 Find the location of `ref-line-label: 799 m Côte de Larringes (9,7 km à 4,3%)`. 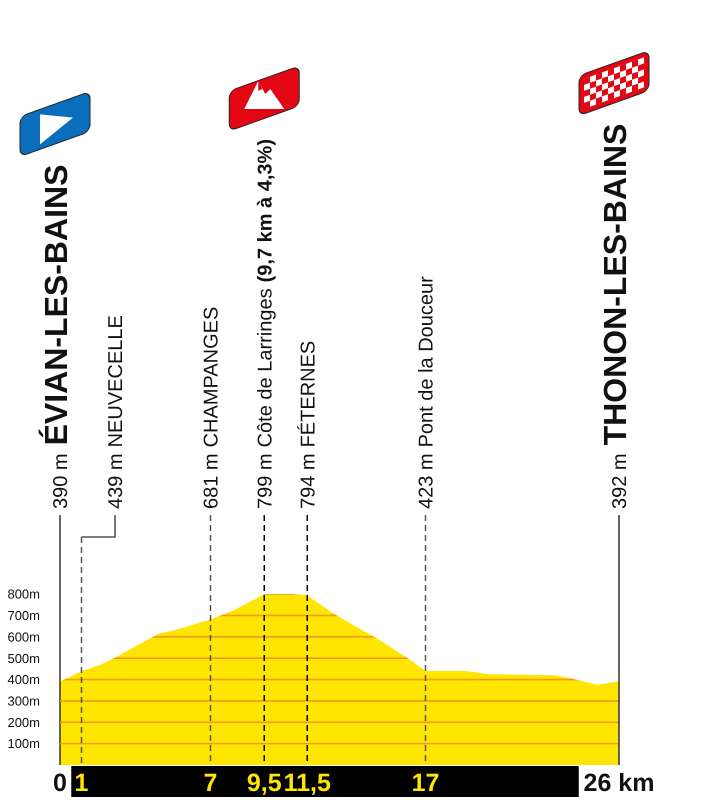

ref-line-label: 799 m Côte de Larringes (9,7 km à 4,3%) is located at coordinates (265, 324).